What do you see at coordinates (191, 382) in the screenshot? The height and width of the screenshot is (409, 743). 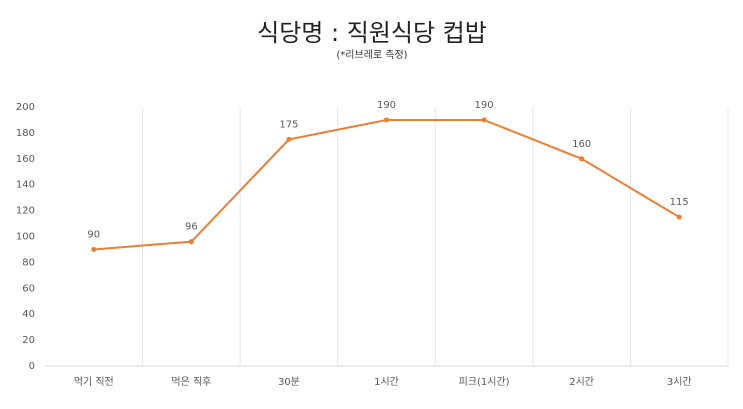 I see `x-tick-label: 먹은 직후` at bounding box center [191, 382].